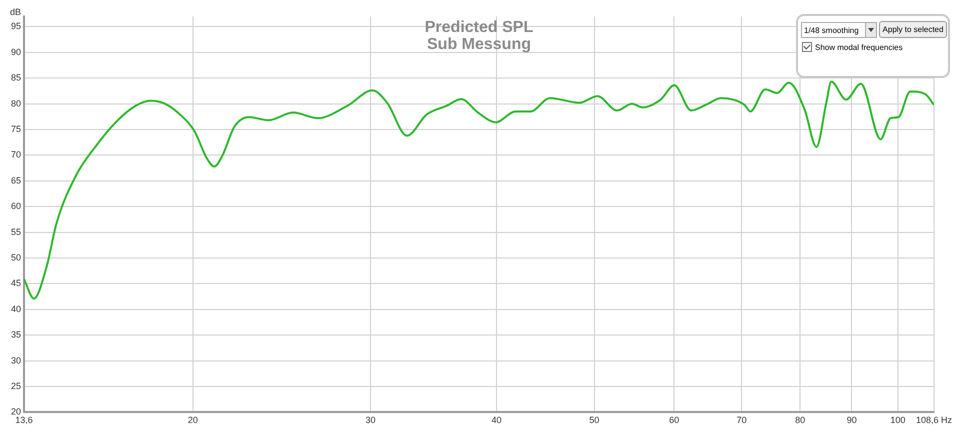 This screenshot has width=963, height=437. What do you see at coordinates (371, 420) in the screenshot?
I see `x-tick-label: 30` at bounding box center [371, 420].